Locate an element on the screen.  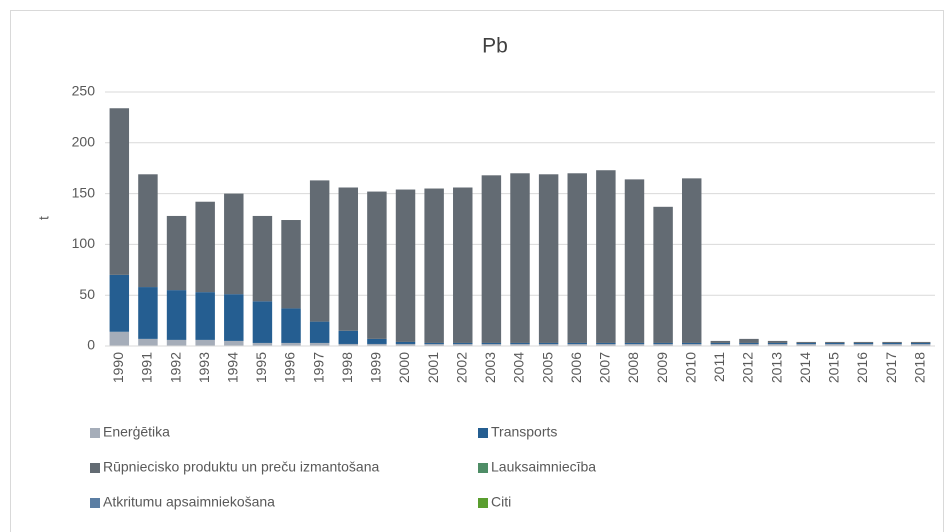
x-tick-label: 2018 is located at coordinates (919, 367).